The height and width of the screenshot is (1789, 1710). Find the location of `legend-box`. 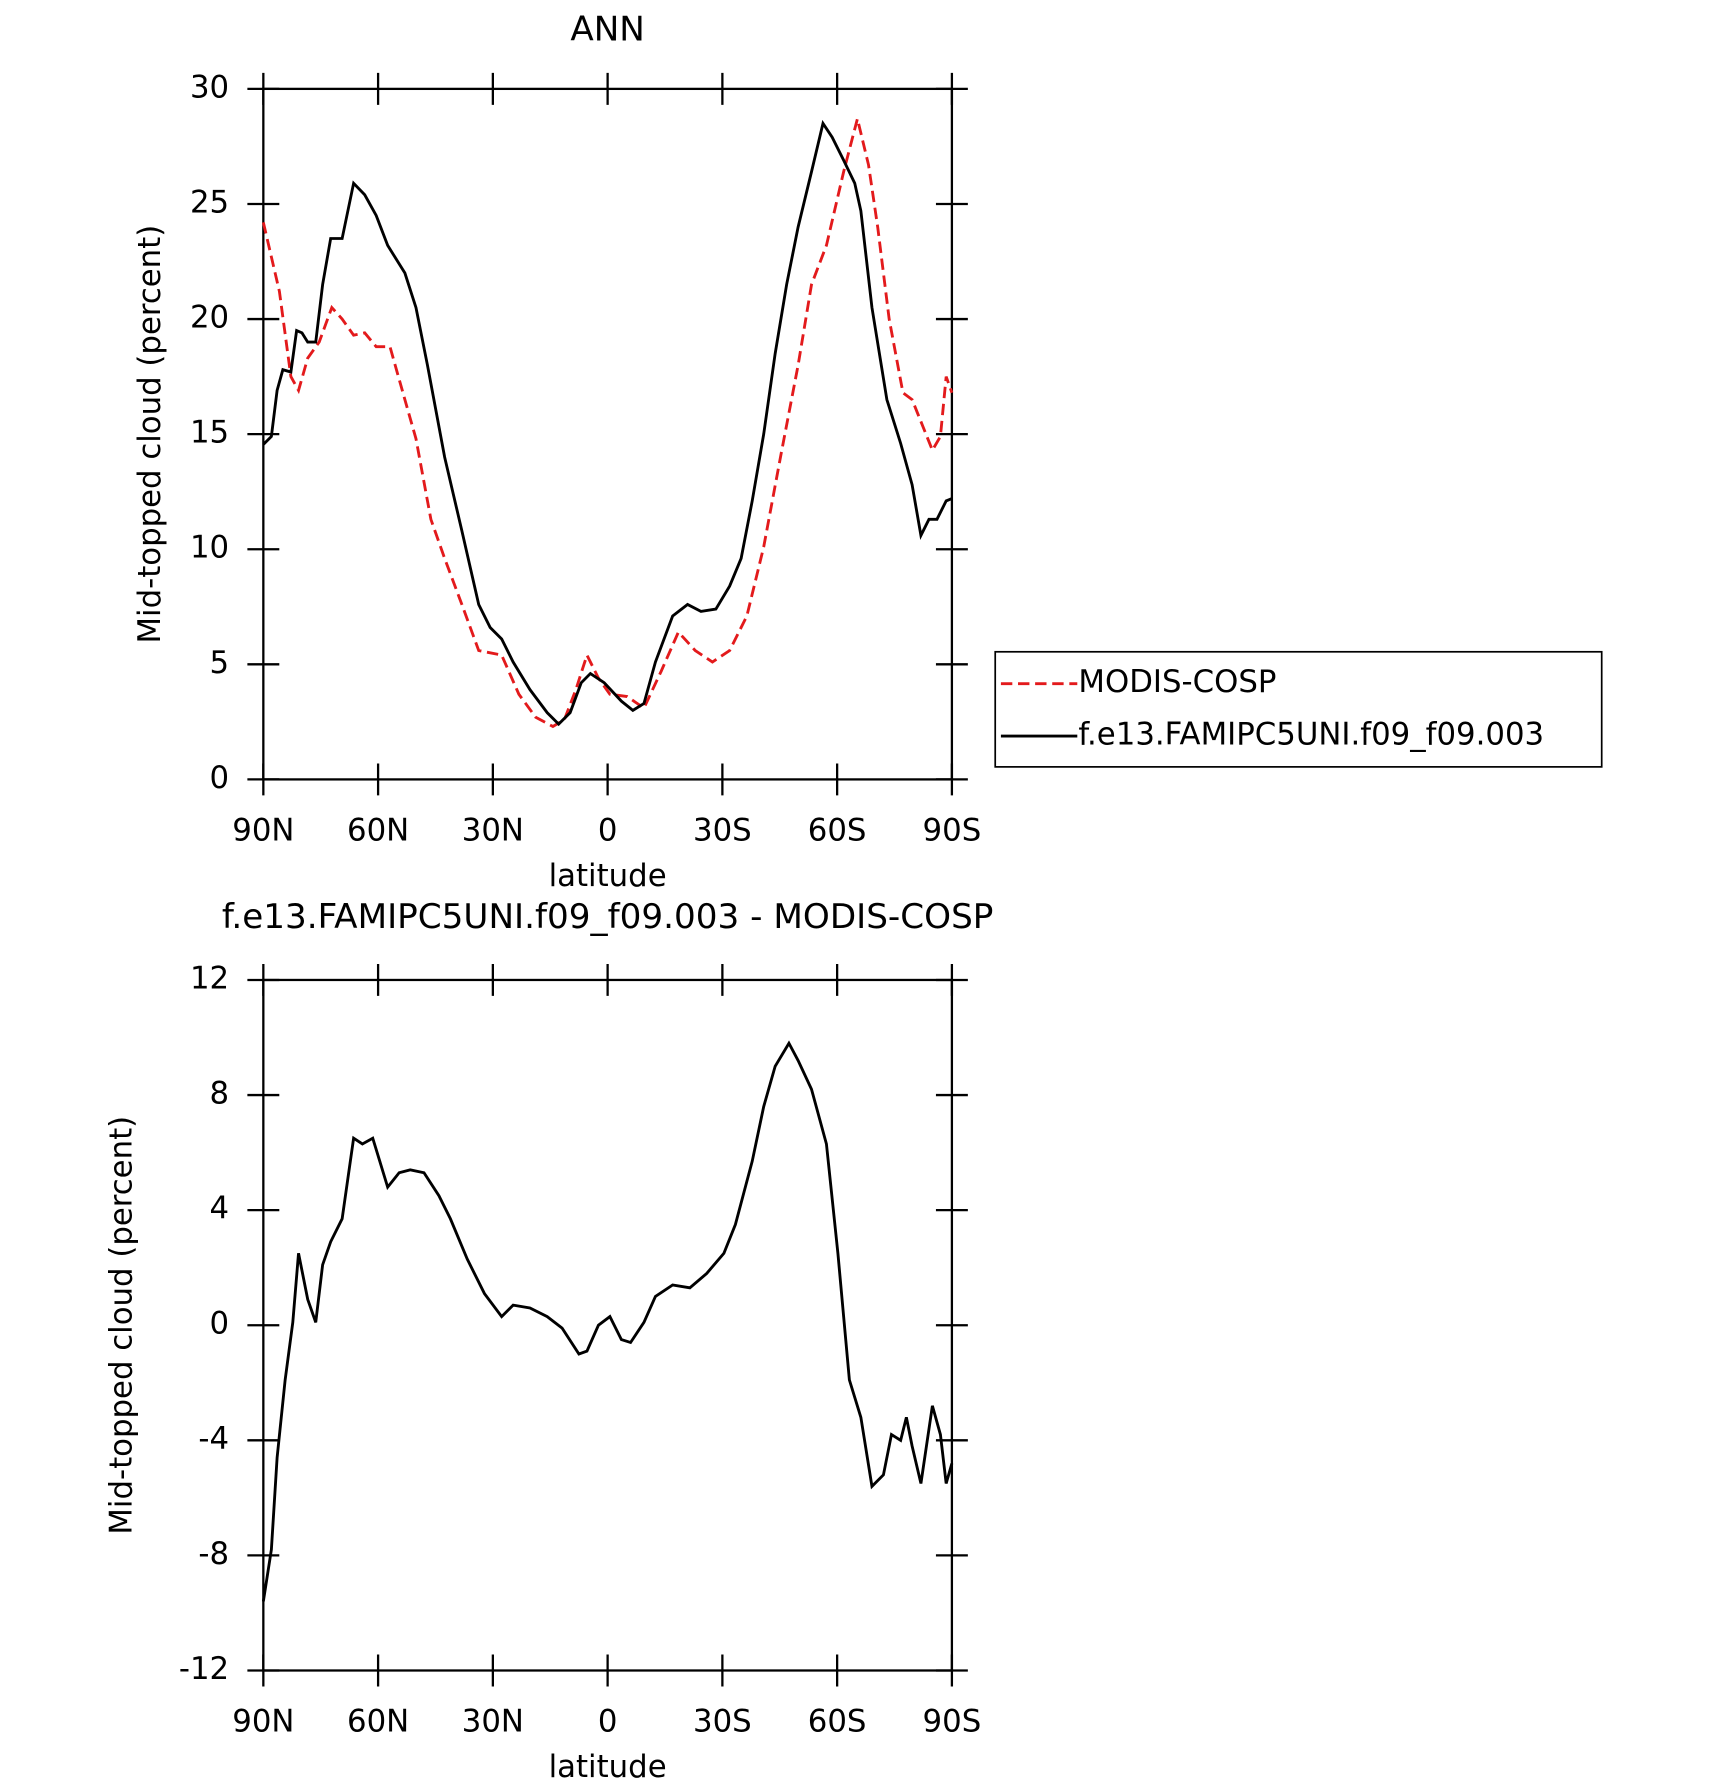

legend-box is located at coordinates (1298, 709).